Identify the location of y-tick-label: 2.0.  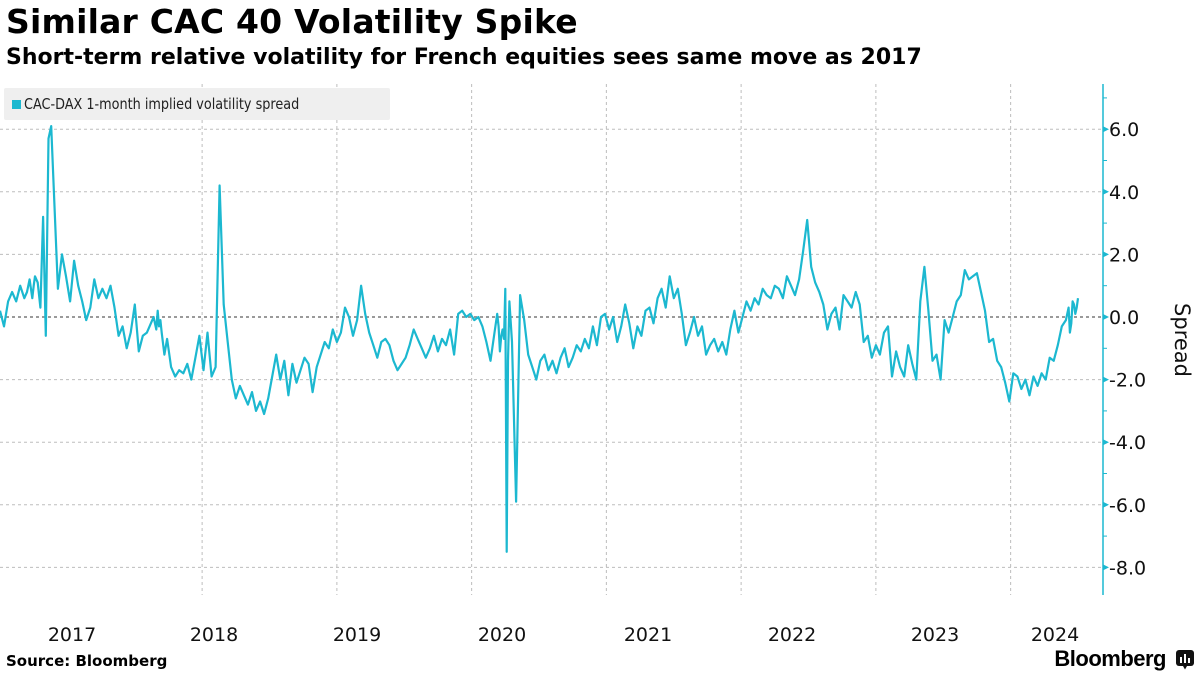
(1124, 255).